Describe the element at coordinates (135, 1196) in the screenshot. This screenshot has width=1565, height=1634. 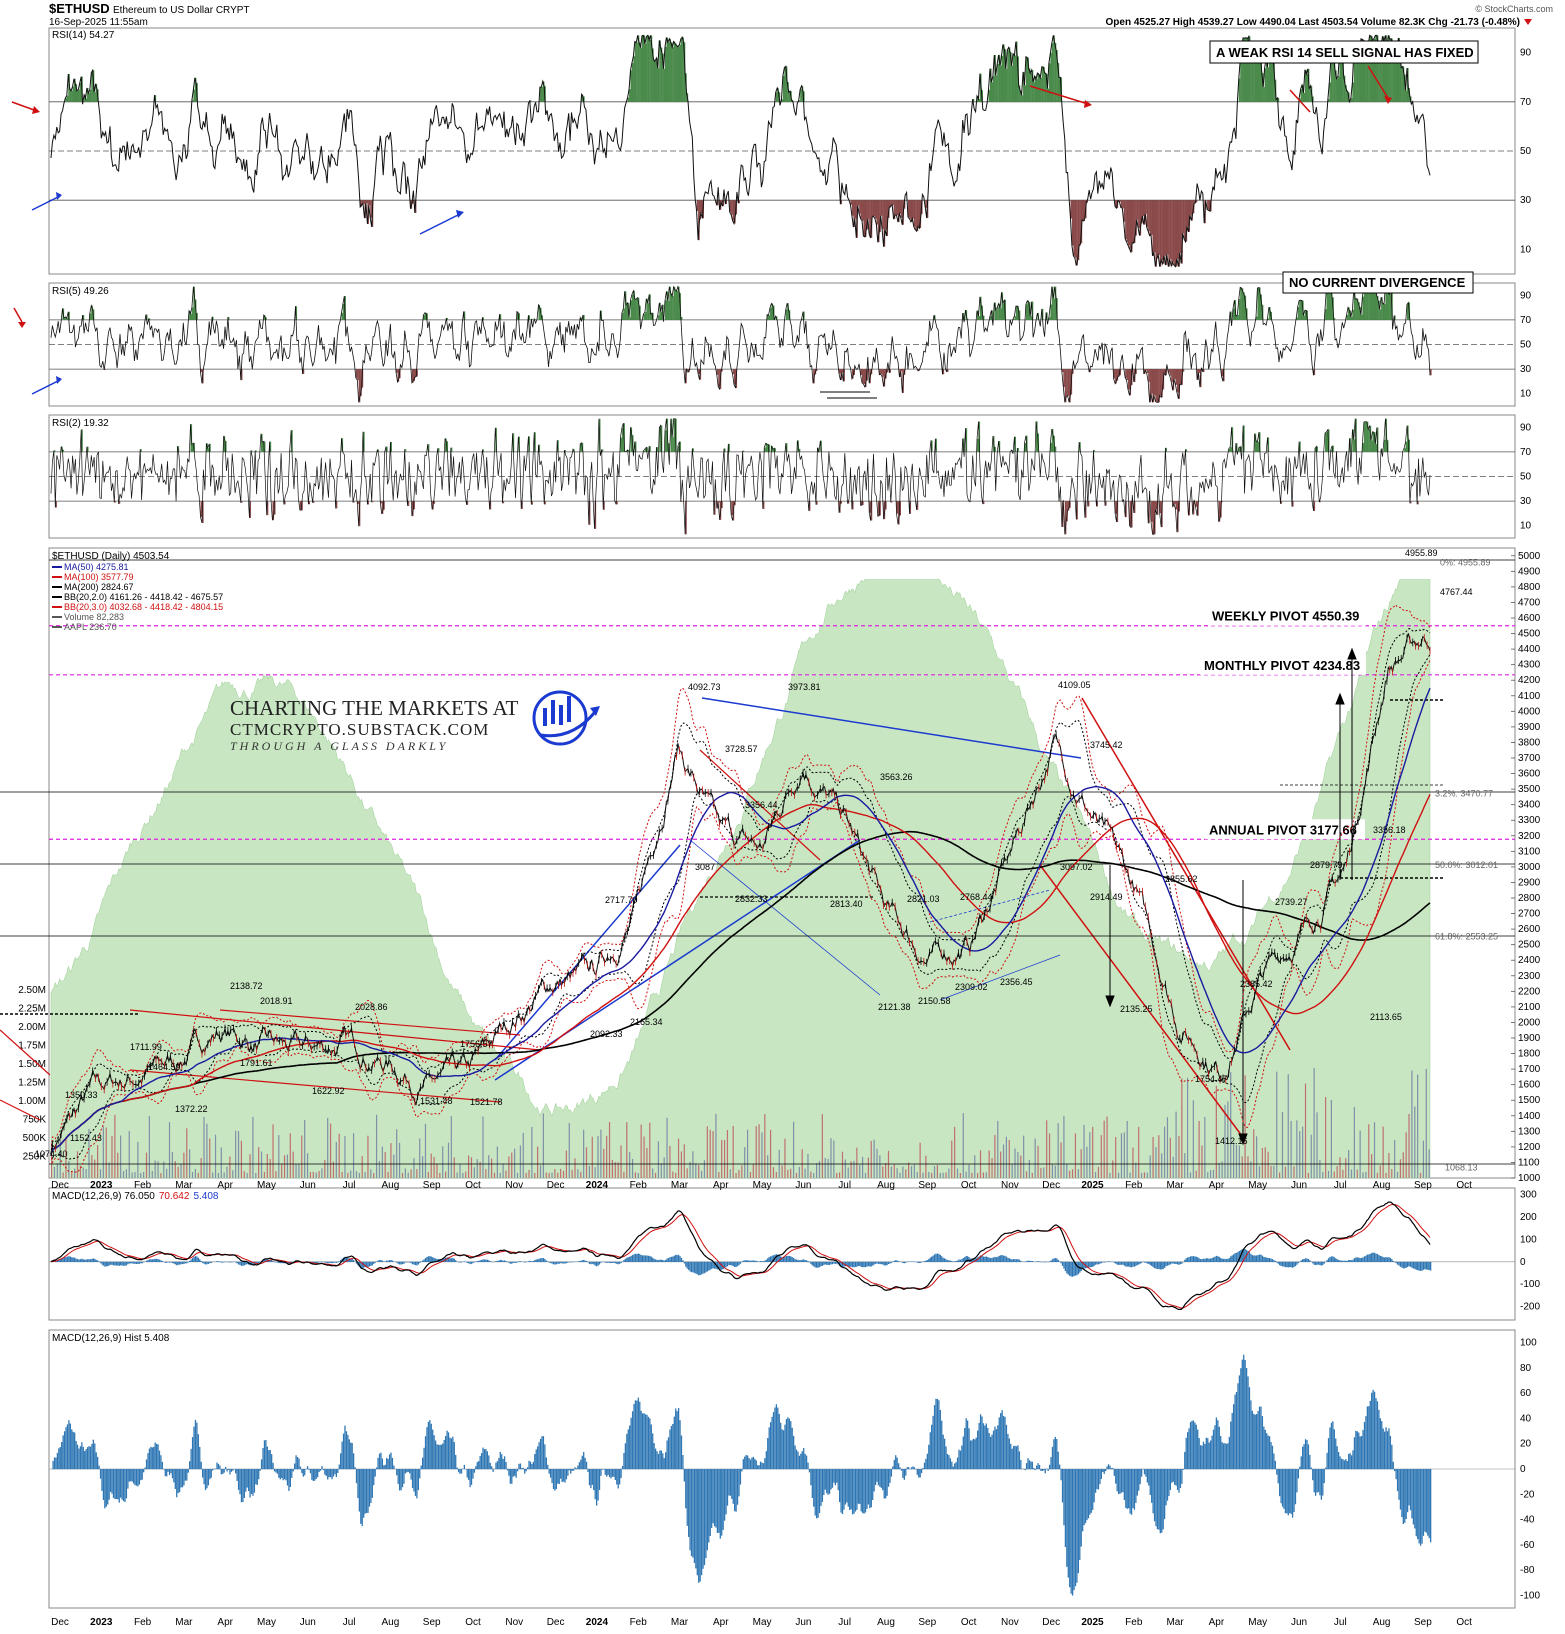
I see `macd-label: MACD(12,26,9) 76.050 70.642 5.408` at that location.